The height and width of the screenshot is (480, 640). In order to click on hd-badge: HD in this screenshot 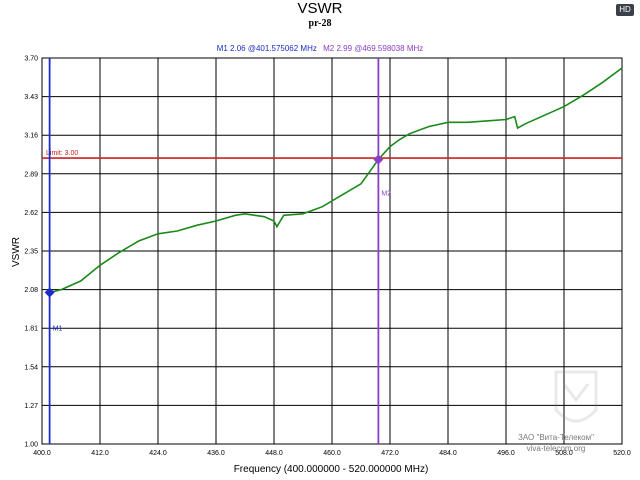, I will do `click(625, 10)`.